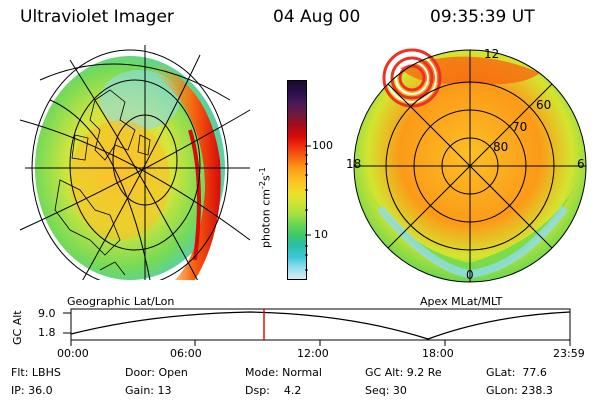 This screenshot has width=600, height=400. I want to click on mlat-60-label: 60, so click(544, 105).